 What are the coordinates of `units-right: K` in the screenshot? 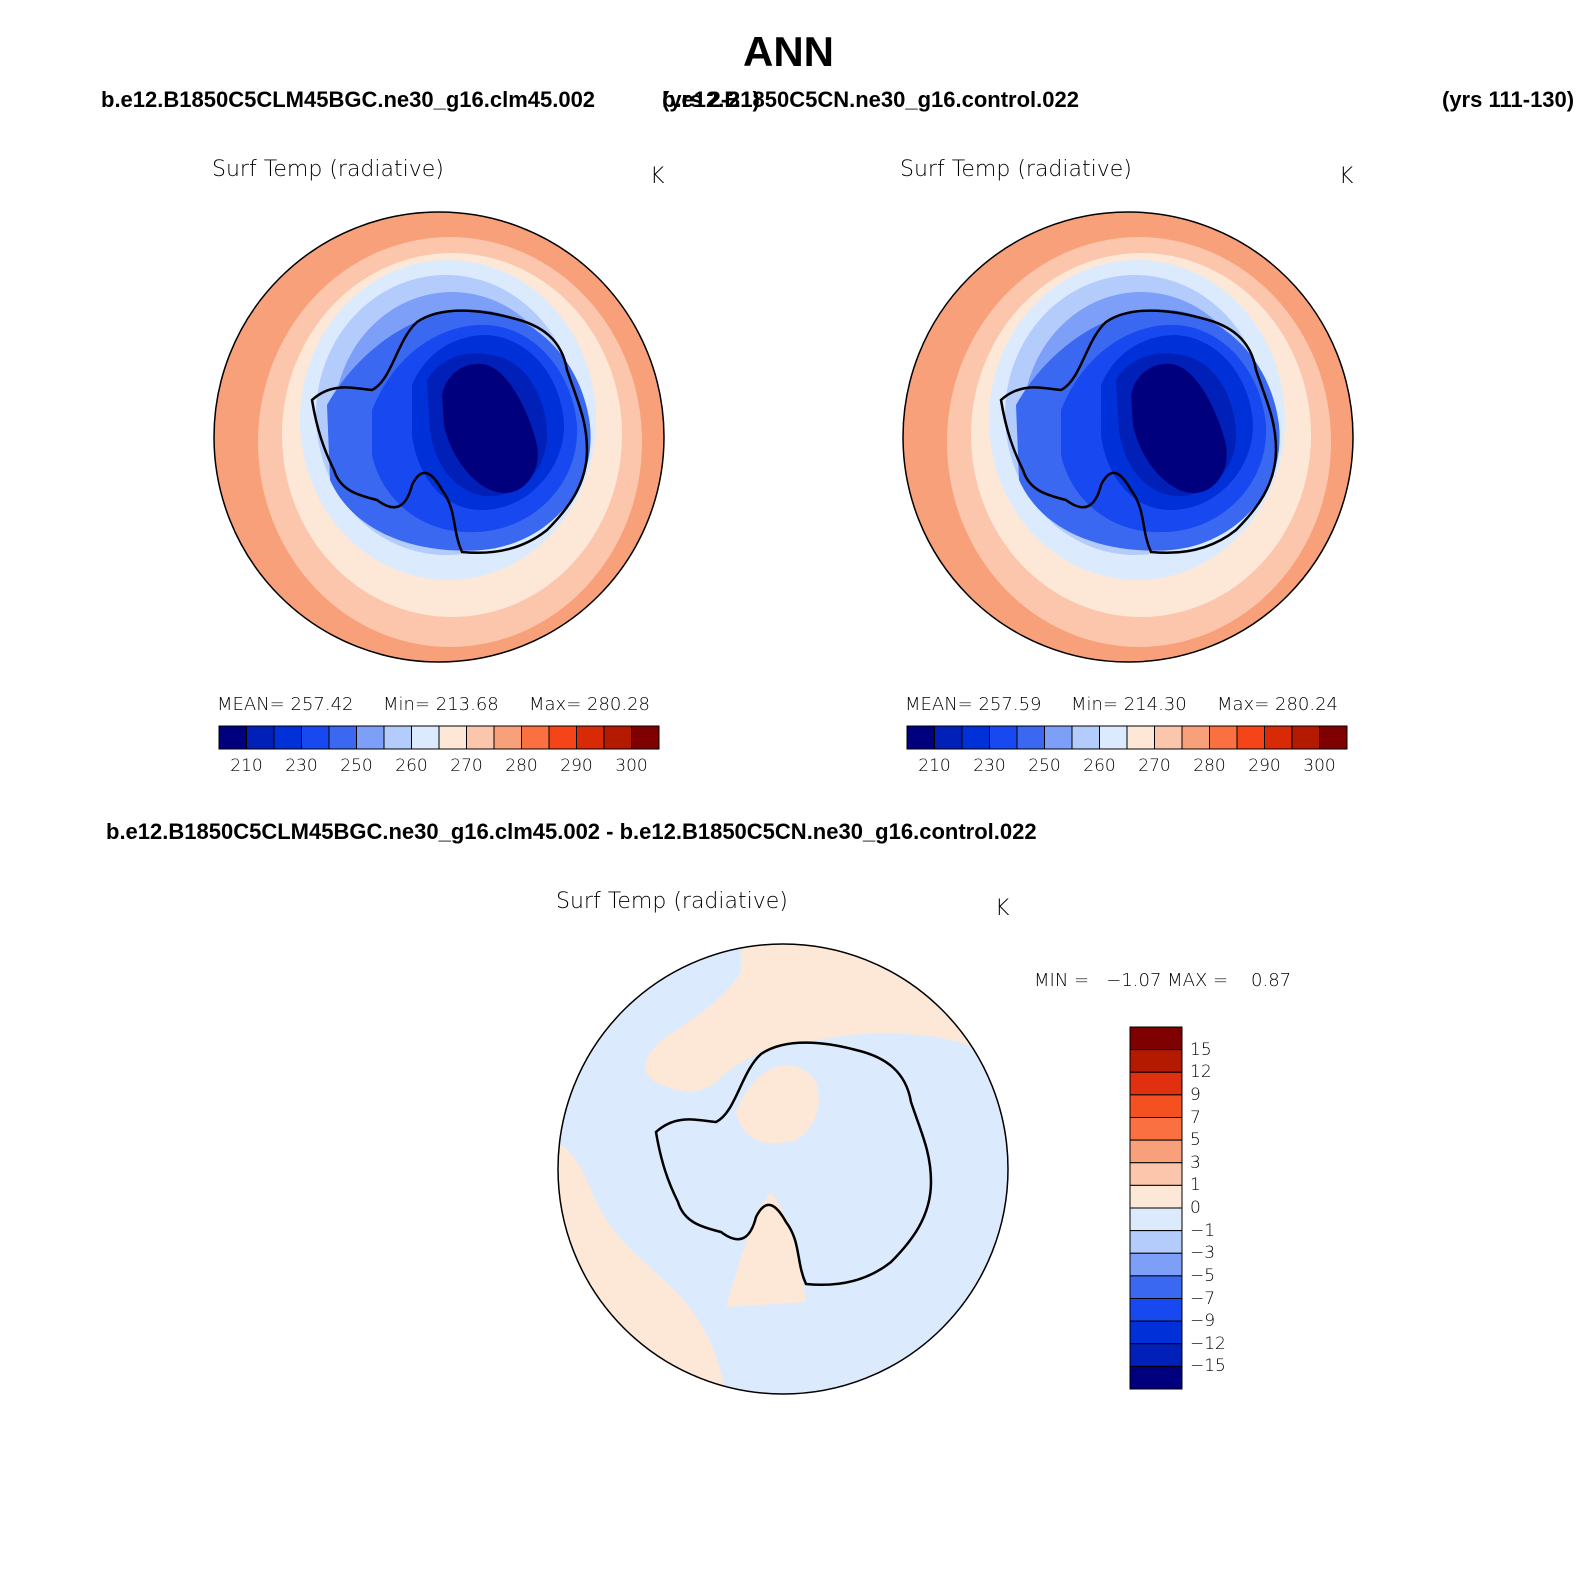 It's located at (1346, 176).